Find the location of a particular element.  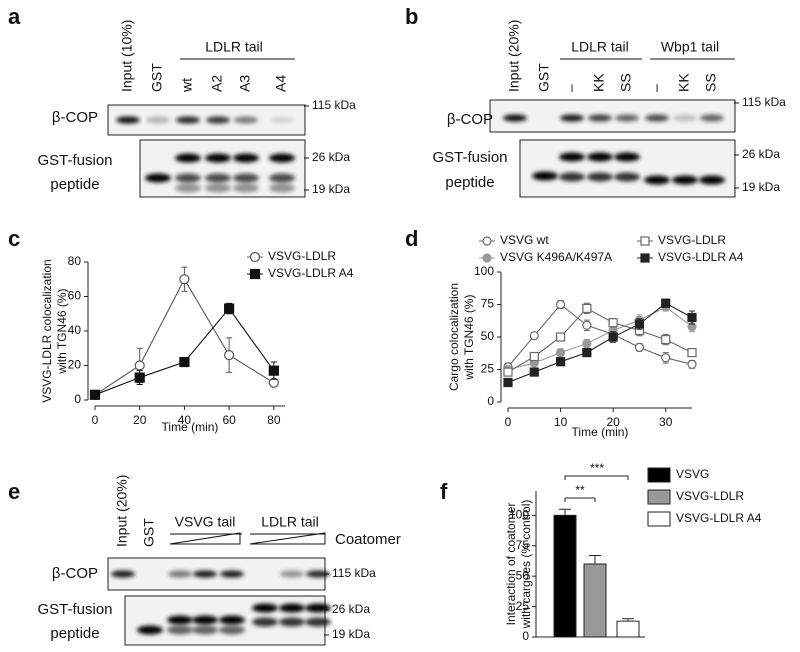

legend-label: VSVG is located at coordinates (692, 474).